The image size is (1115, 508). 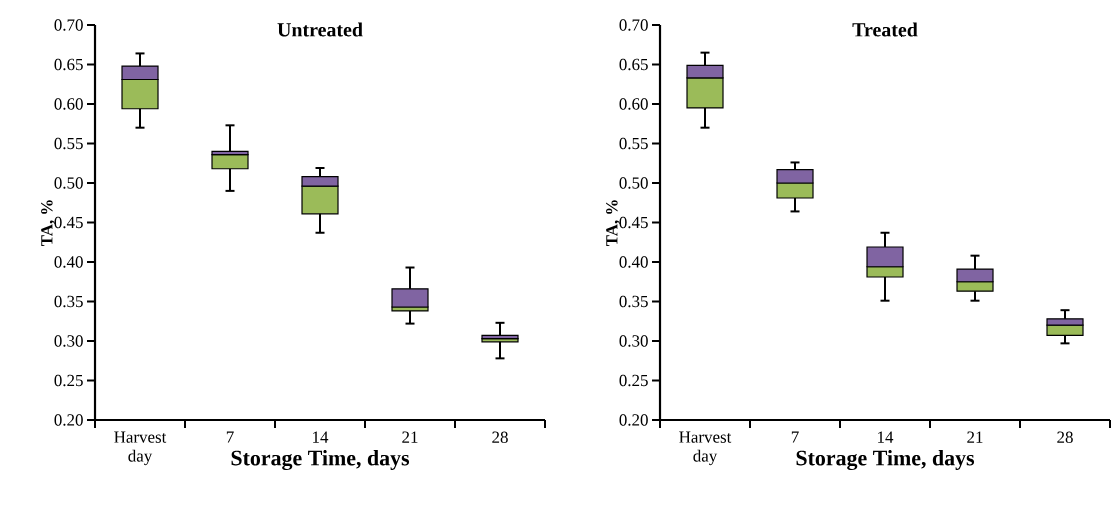 I want to click on chart-title: Untreated, so click(x=320, y=29).